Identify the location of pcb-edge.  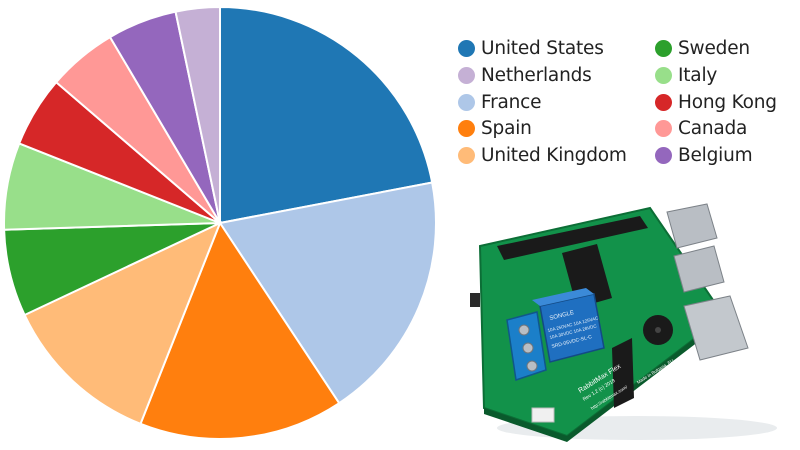
(525, 425).